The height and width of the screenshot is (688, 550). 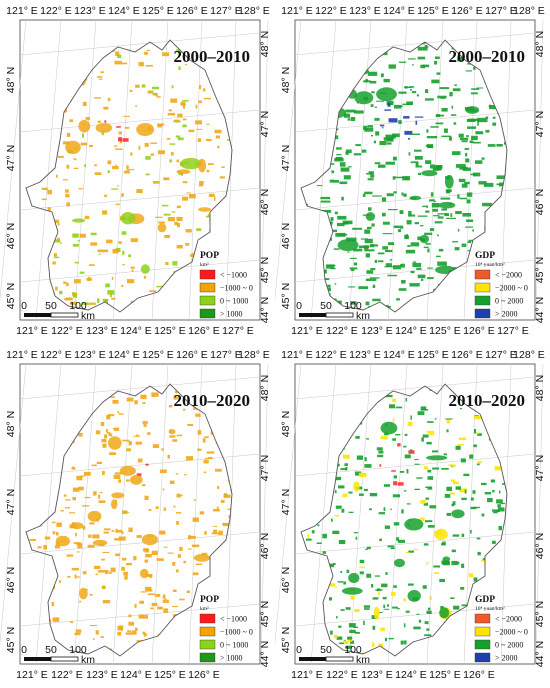 What do you see at coordinates (124, 355) in the screenshot?
I see `lon-tick-label: 124° E` at bounding box center [124, 355].